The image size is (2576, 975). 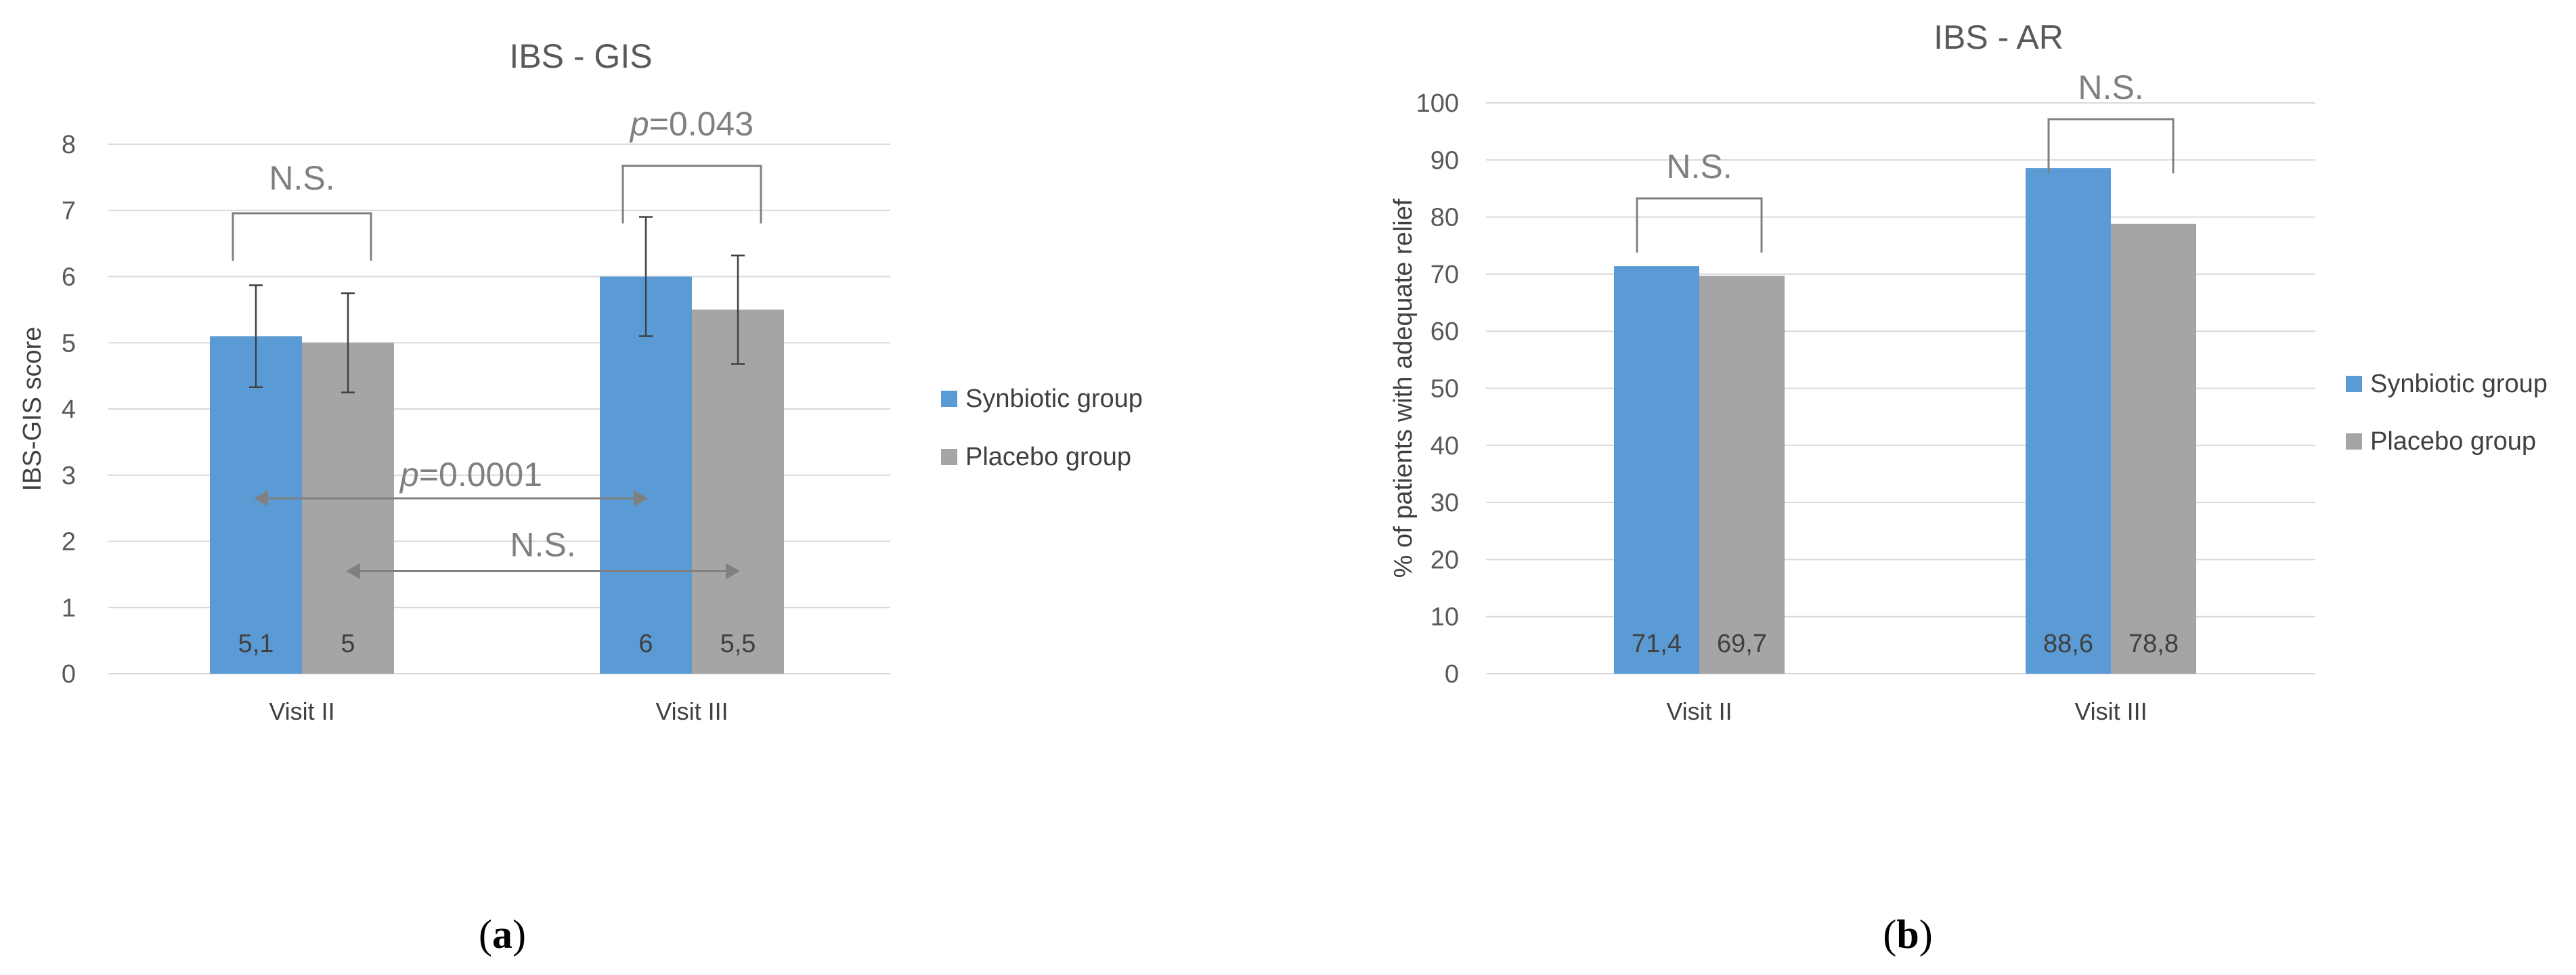 I want to click on y-tick-label: 7, so click(x=69, y=211).